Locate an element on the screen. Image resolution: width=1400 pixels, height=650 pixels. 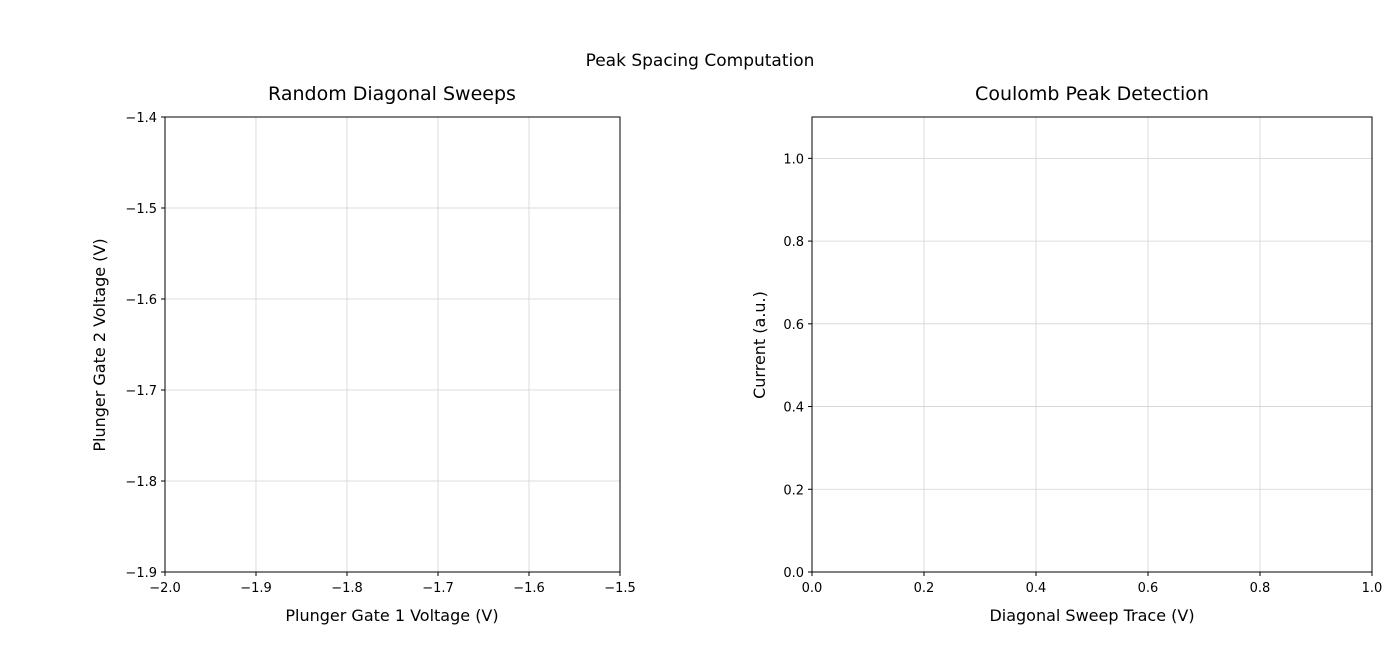
right-chart-y-ticks: 0.0 0.2 0.4 0.6 0.8 1.0 is located at coordinates (797, 366).